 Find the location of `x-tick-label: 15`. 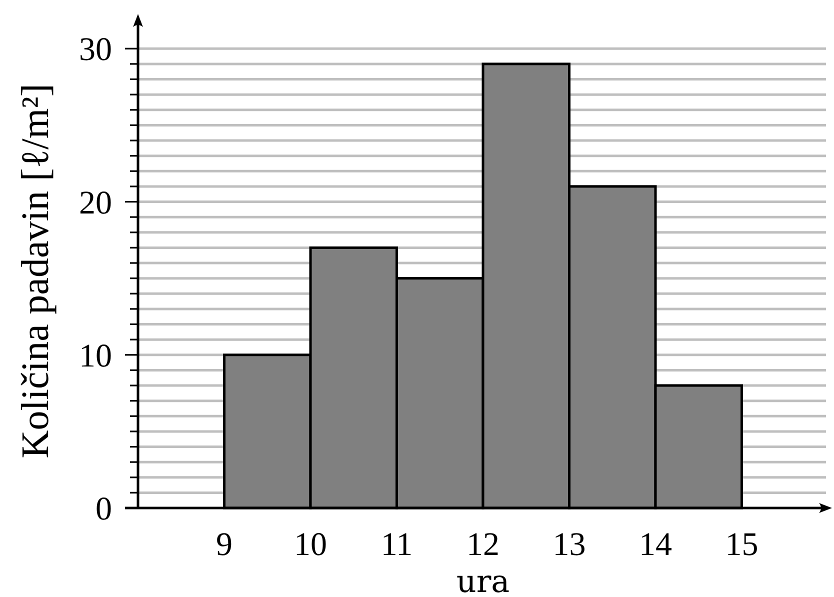

x-tick-label: 15 is located at coordinates (741, 545).